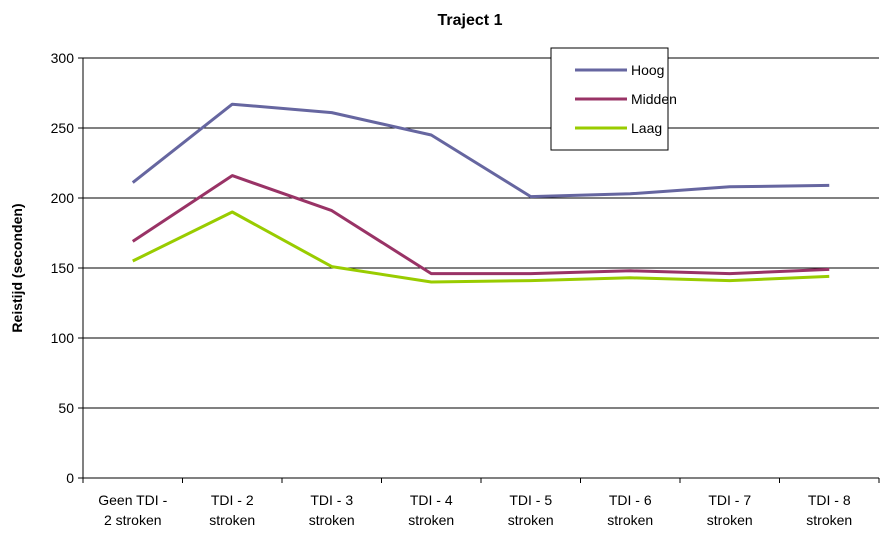 The height and width of the screenshot is (539, 894). What do you see at coordinates (63, 198) in the screenshot?
I see `y-tick-label: 200` at bounding box center [63, 198].